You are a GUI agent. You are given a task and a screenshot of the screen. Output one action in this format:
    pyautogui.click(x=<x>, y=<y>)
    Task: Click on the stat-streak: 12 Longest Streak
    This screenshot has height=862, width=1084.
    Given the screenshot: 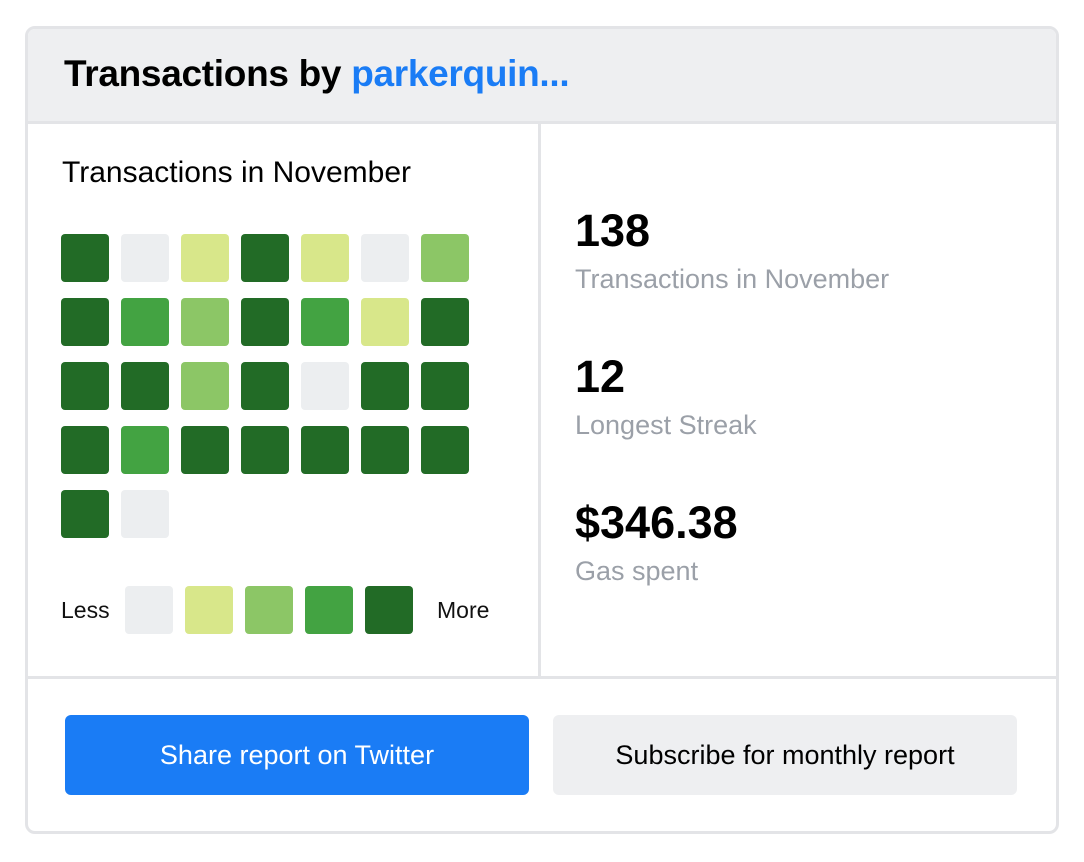 What is the action you would take?
    pyautogui.click(x=666, y=396)
    